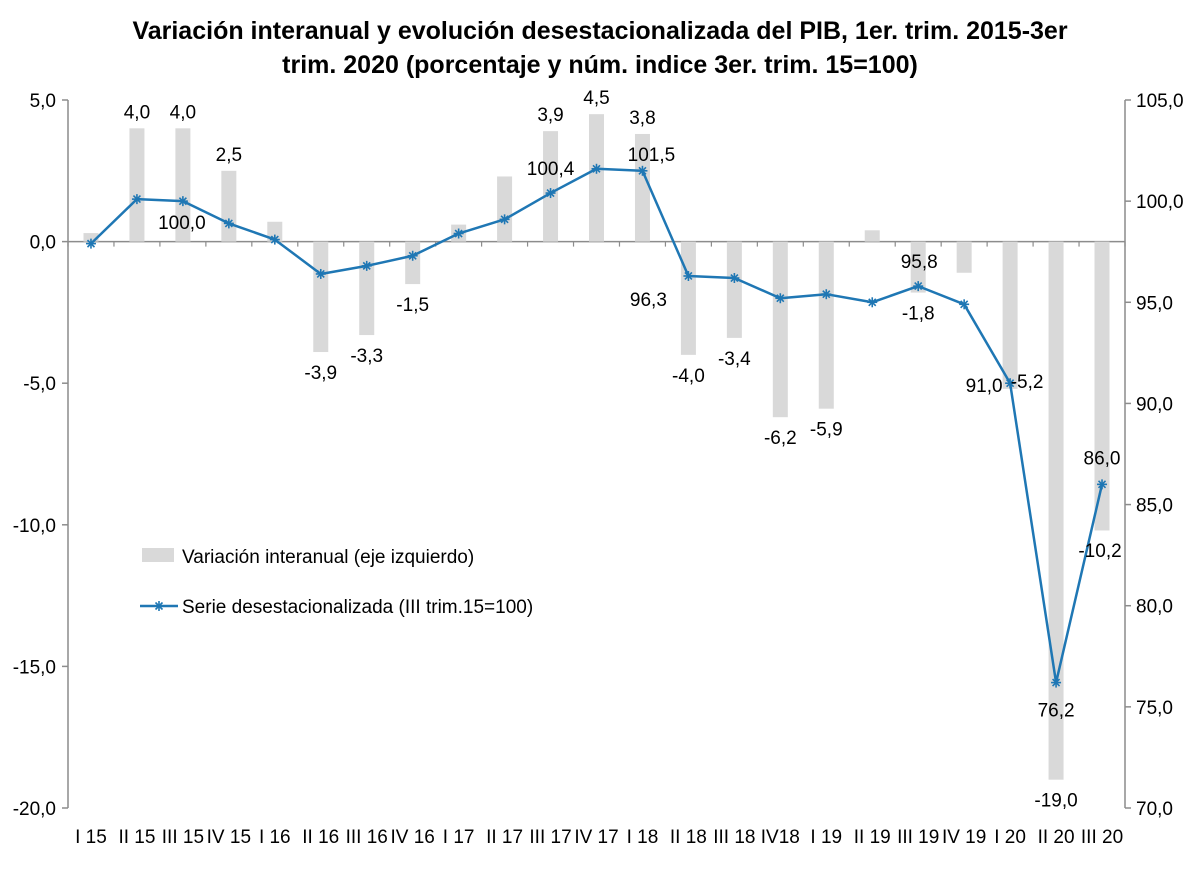 The width and height of the screenshot is (1200, 872). What do you see at coordinates (550, 837) in the screenshot?
I see `x-axis-category-label: III 17` at bounding box center [550, 837].